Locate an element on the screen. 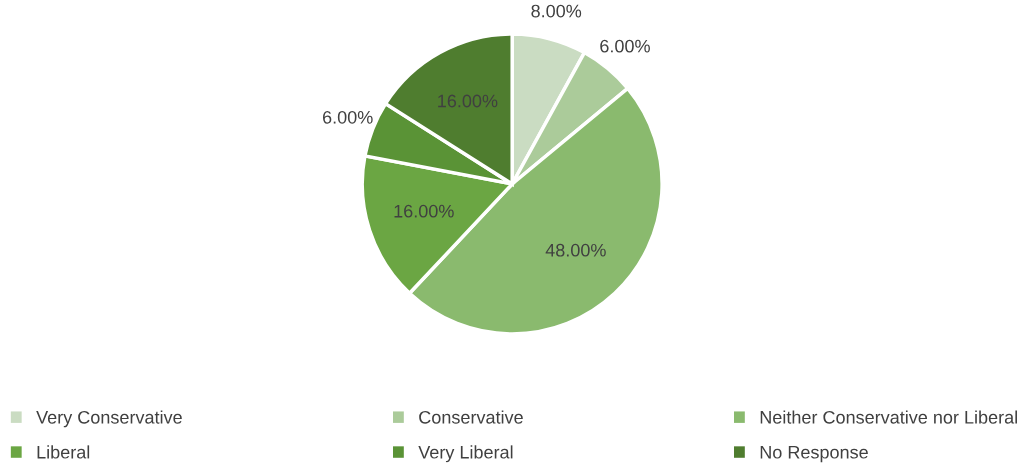  legend-label: Very Conservative is located at coordinates (109, 419).